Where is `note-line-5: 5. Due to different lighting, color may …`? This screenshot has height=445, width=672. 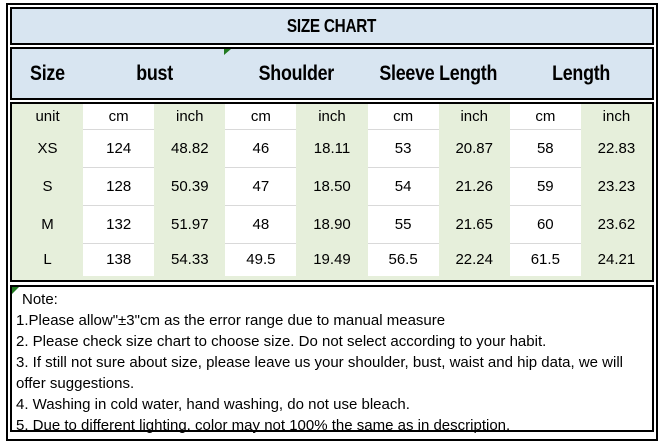
note-line-5: 5. Due to different lighting, color may … is located at coordinates (263, 425).